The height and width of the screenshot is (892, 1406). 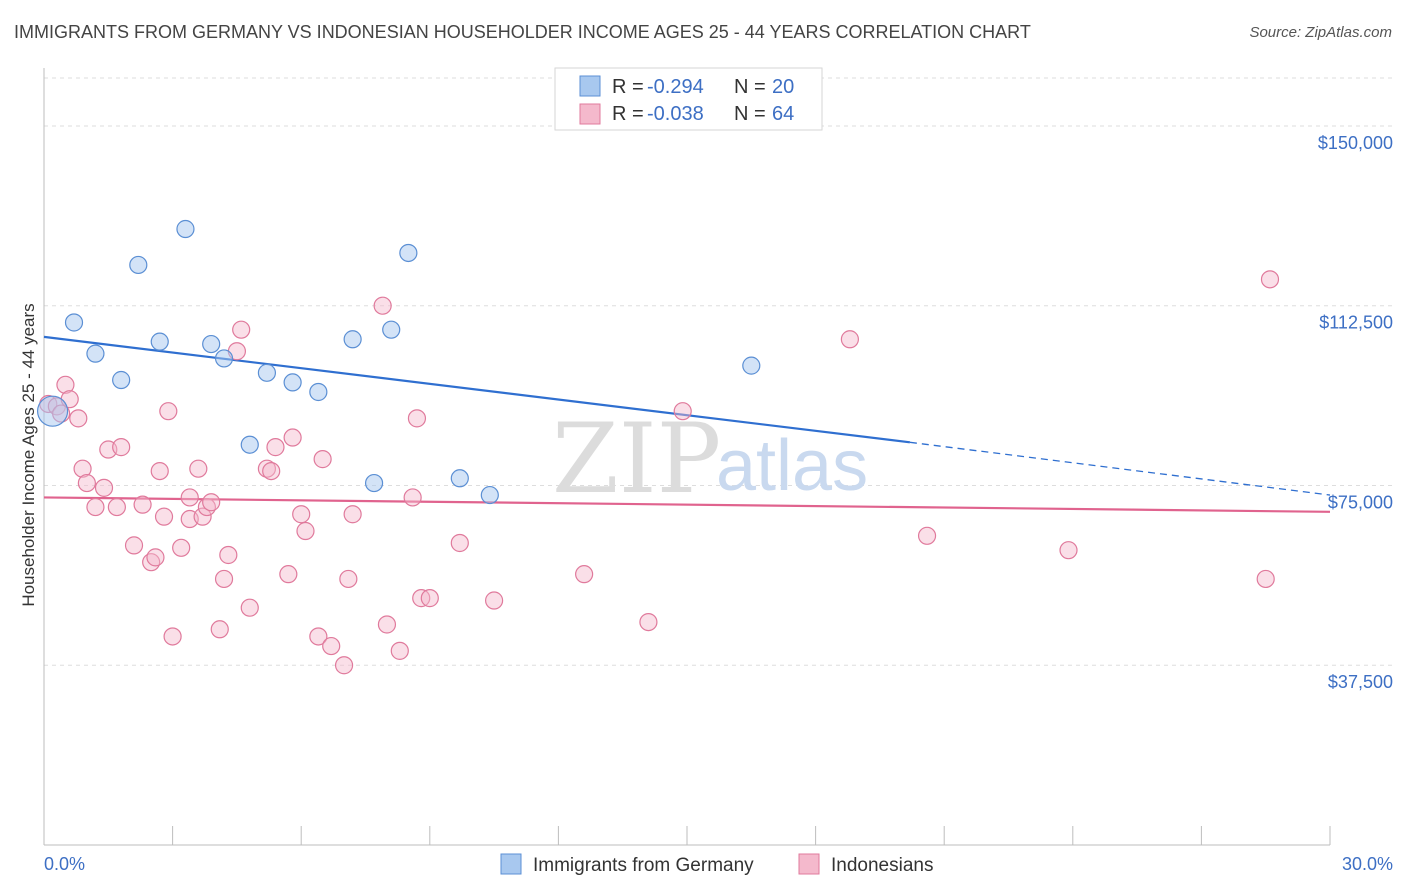 I want to click on trend-line-indonesians, so click(x=687, y=504).